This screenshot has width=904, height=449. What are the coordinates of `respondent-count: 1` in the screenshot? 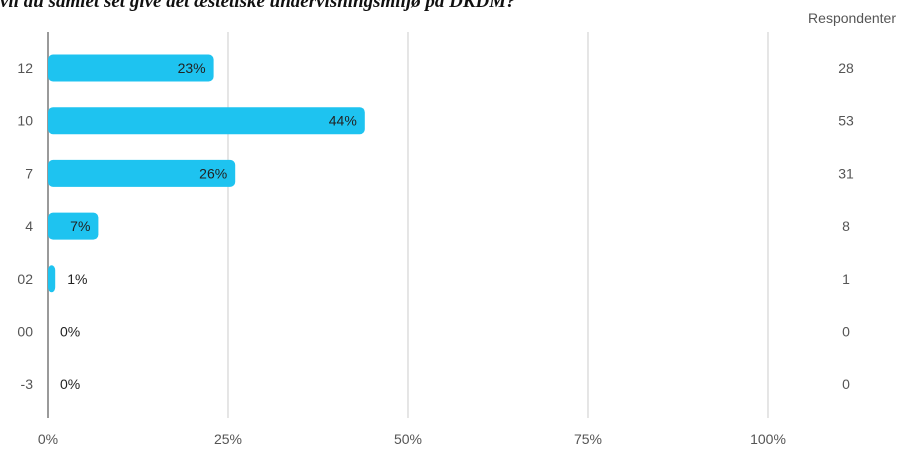 It's located at (846, 279).